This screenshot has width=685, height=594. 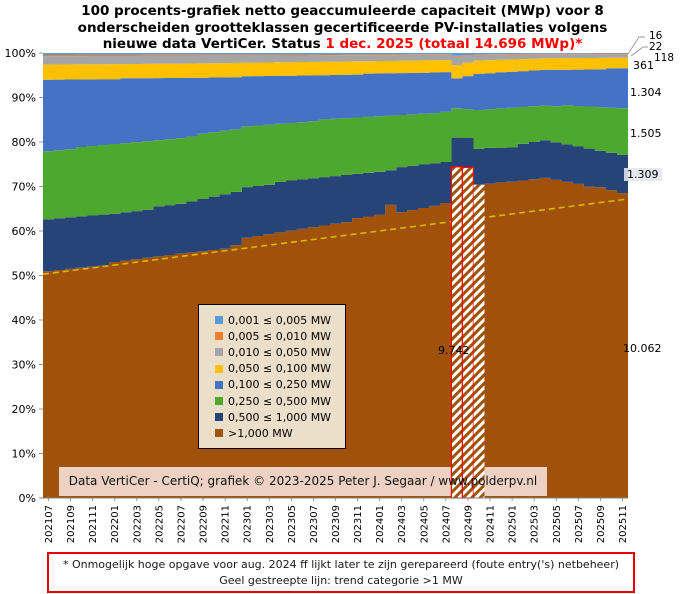 I want to click on x-tick-label: 202509, so click(x=601, y=524).